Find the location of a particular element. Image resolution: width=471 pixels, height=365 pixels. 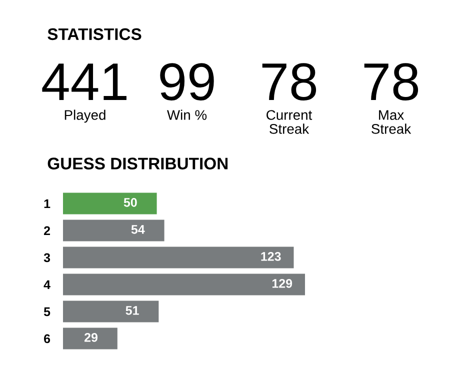

data-label: 29 is located at coordinates (91, 337).